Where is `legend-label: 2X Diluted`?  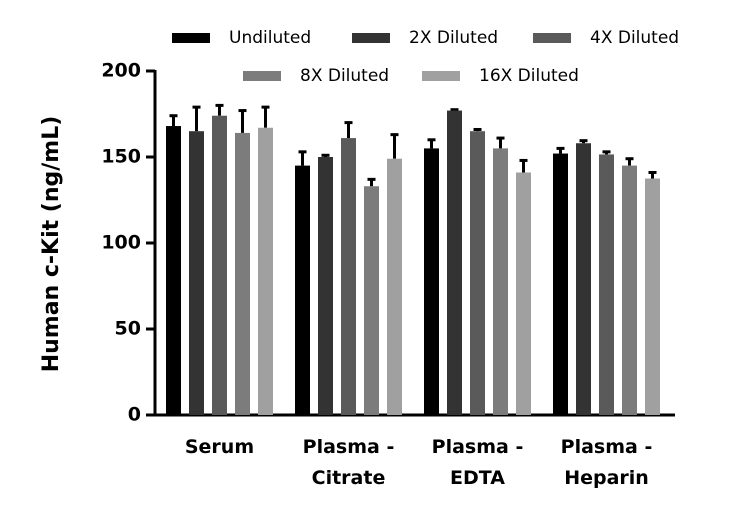 legend-label: 2X Diluted is located at coordinates (453, 38).